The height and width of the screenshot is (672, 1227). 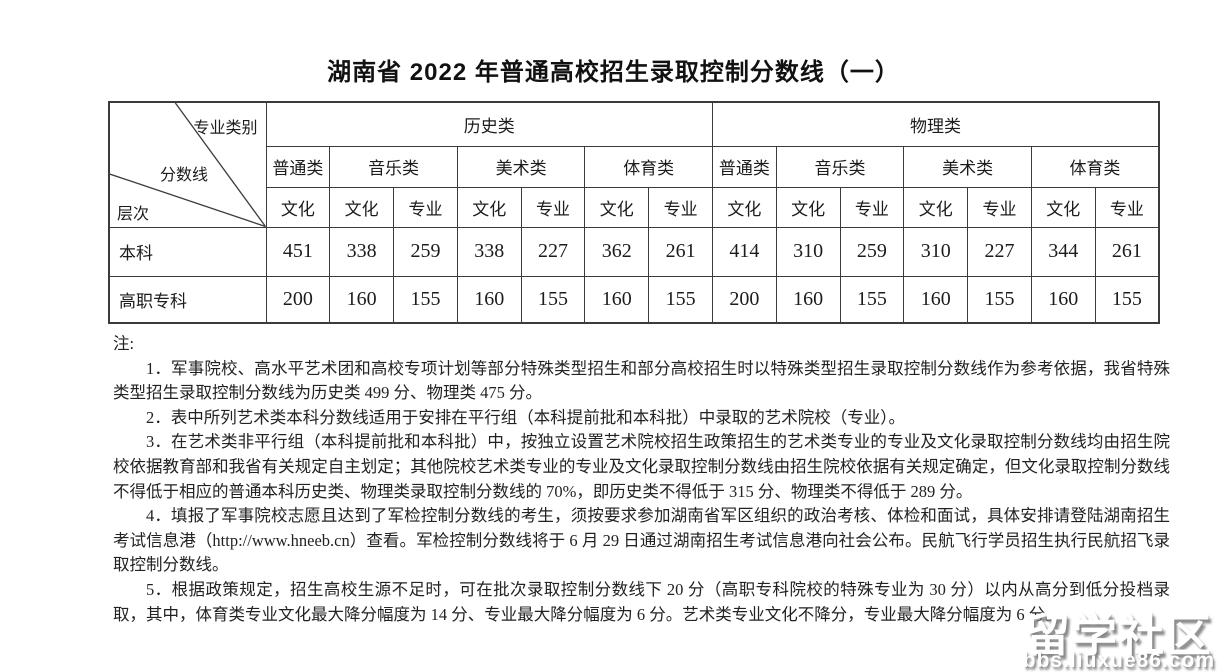 What do you see at coordinates (1063, 251) in the screenshot?
I see `score-cell: 344` at bounding box center [1063, 251].